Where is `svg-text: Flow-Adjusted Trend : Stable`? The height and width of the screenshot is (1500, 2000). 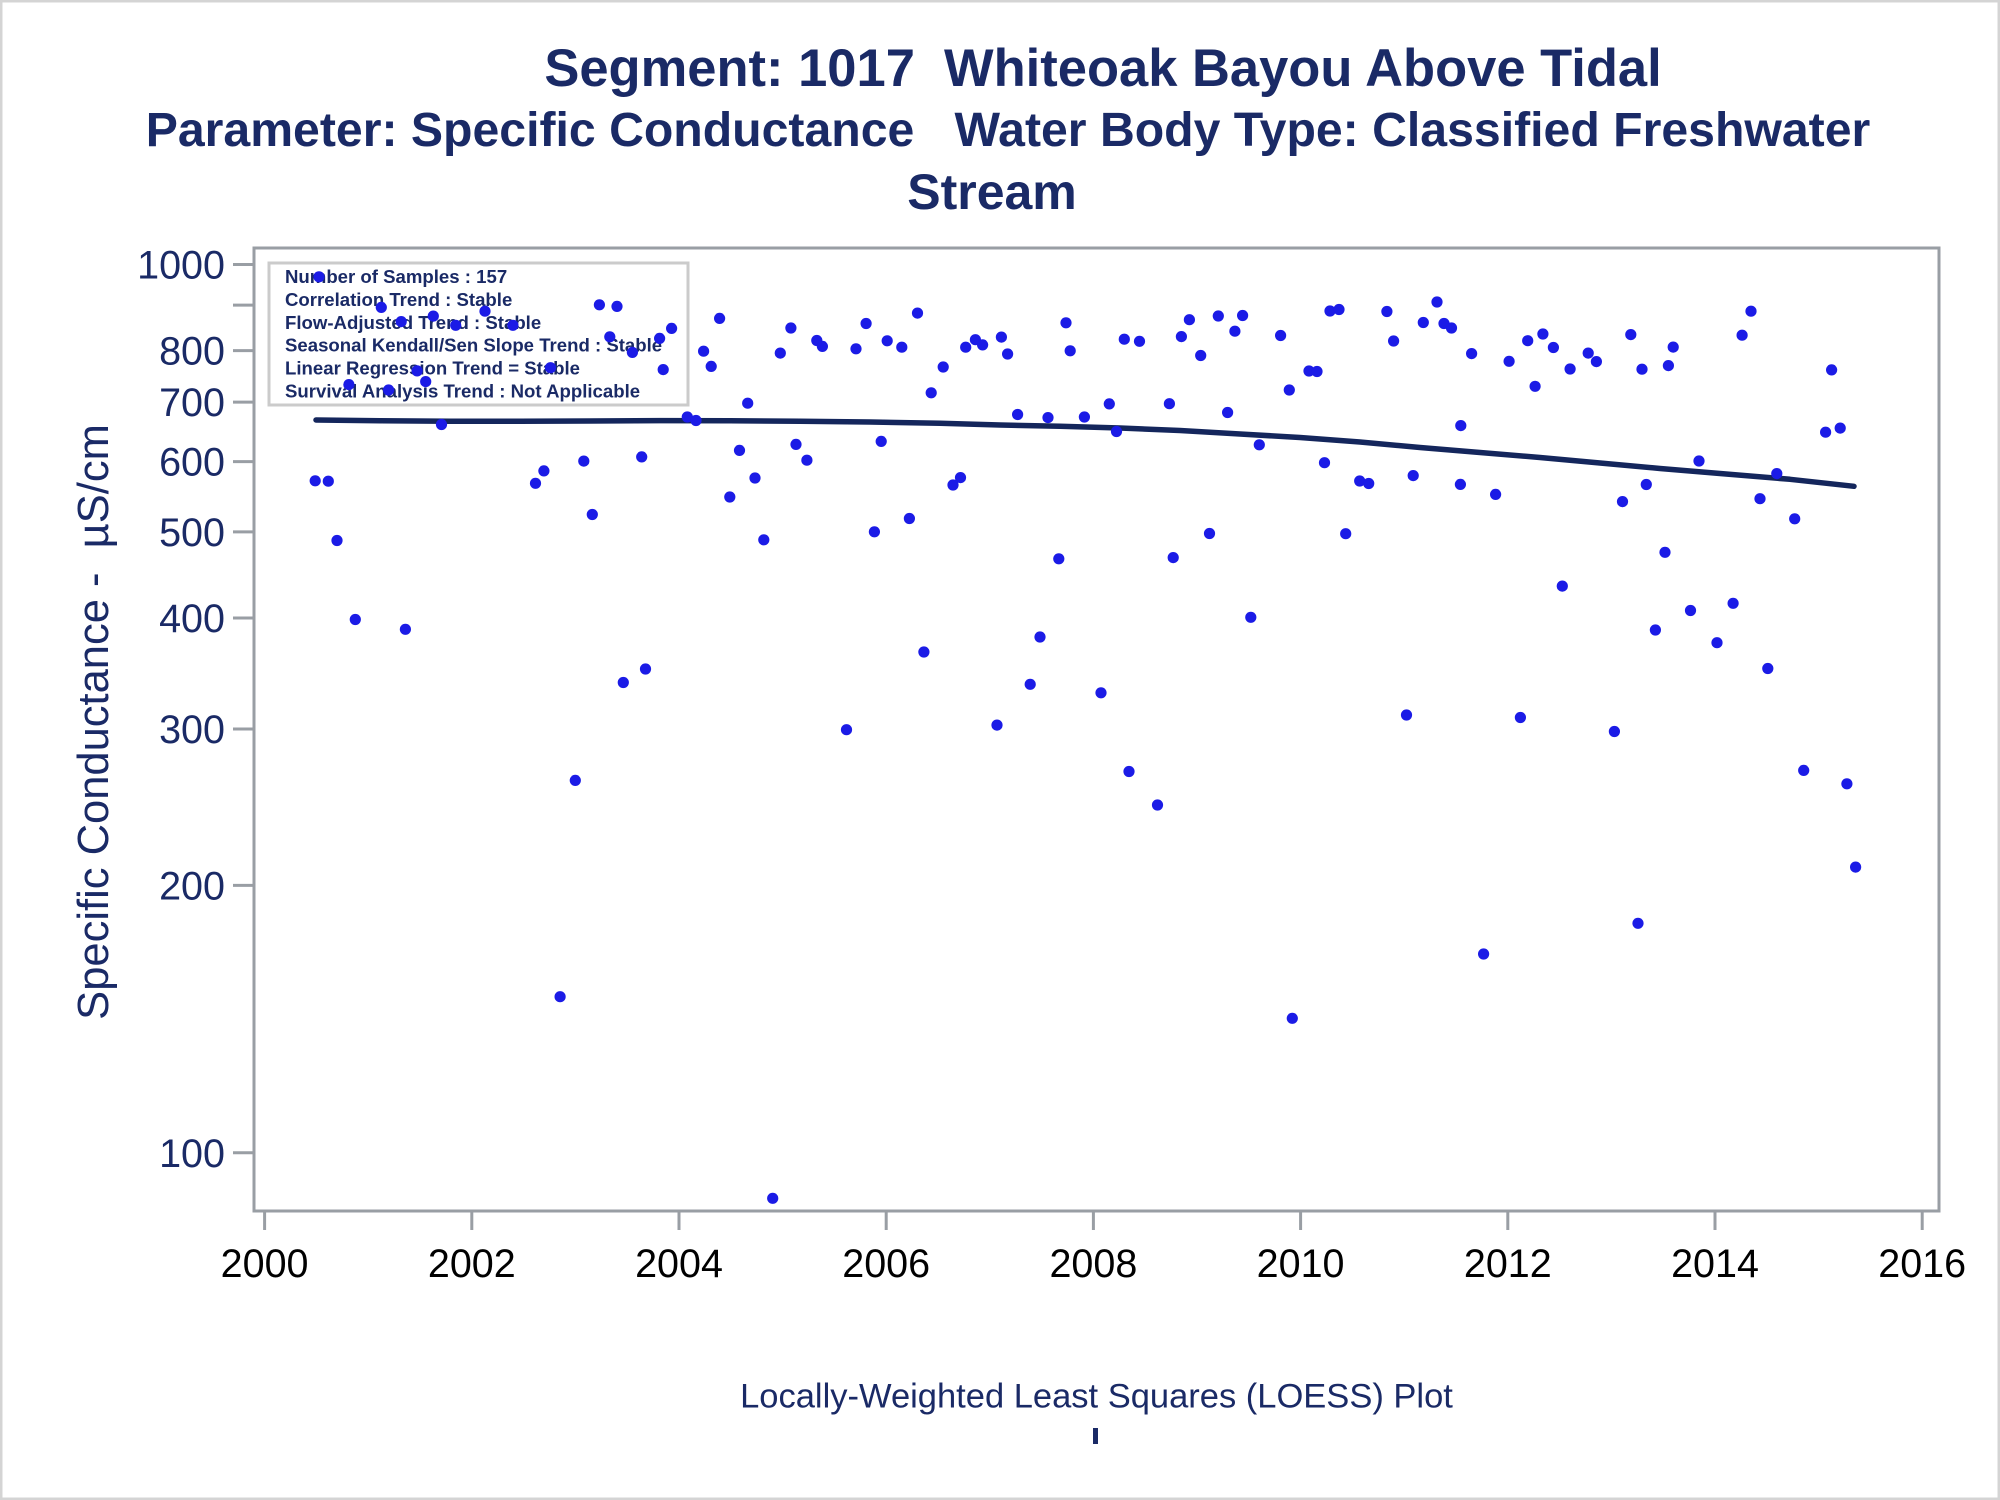
svg-text: Flow-Adjusted Trend : Stable is located at coordinates (413, 322).